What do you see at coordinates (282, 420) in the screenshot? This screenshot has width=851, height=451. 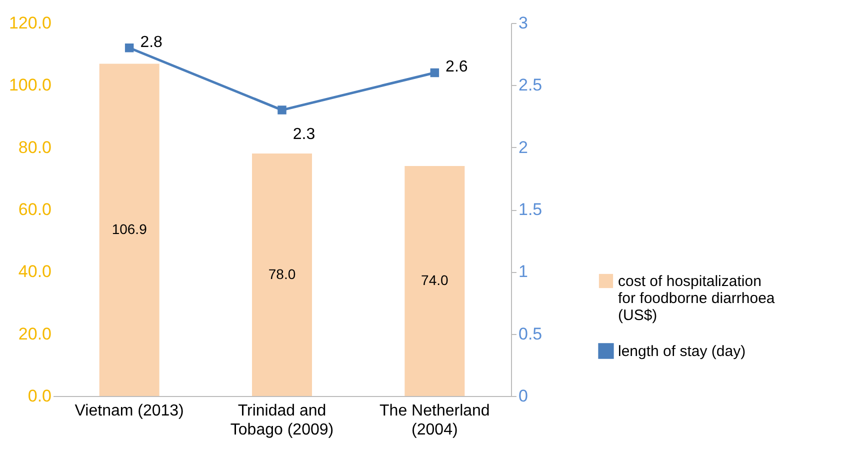 I see `x-tick-label: Trinidad and Tobago (2009)` at bounding box center [282, 420].